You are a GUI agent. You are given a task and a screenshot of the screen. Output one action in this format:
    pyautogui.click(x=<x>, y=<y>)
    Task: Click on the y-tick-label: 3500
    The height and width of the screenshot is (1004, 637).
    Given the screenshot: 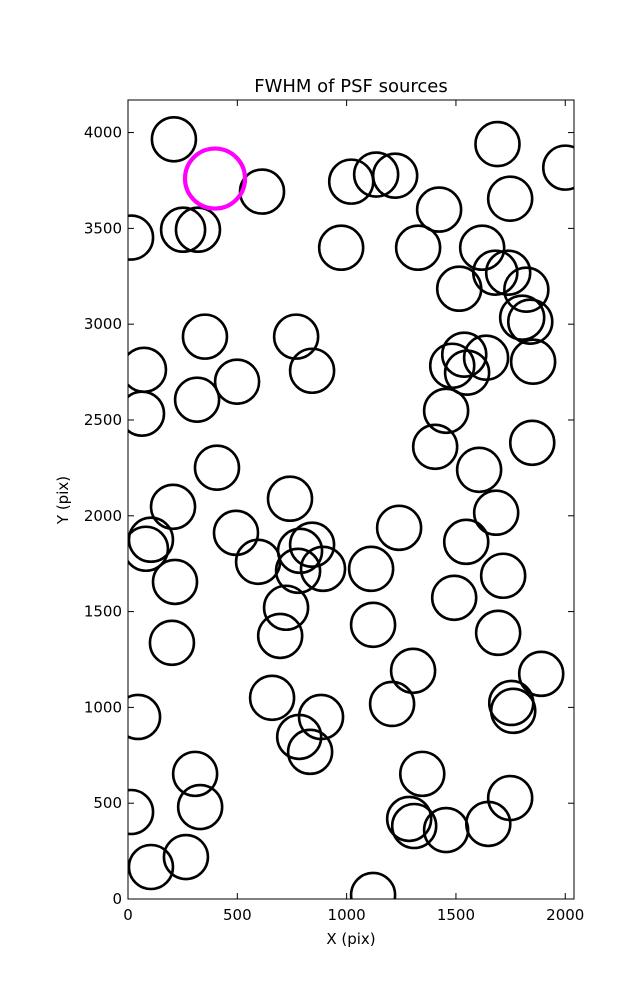 What is the action you would take?
    pyautogui.click(x=103, y=228)
    